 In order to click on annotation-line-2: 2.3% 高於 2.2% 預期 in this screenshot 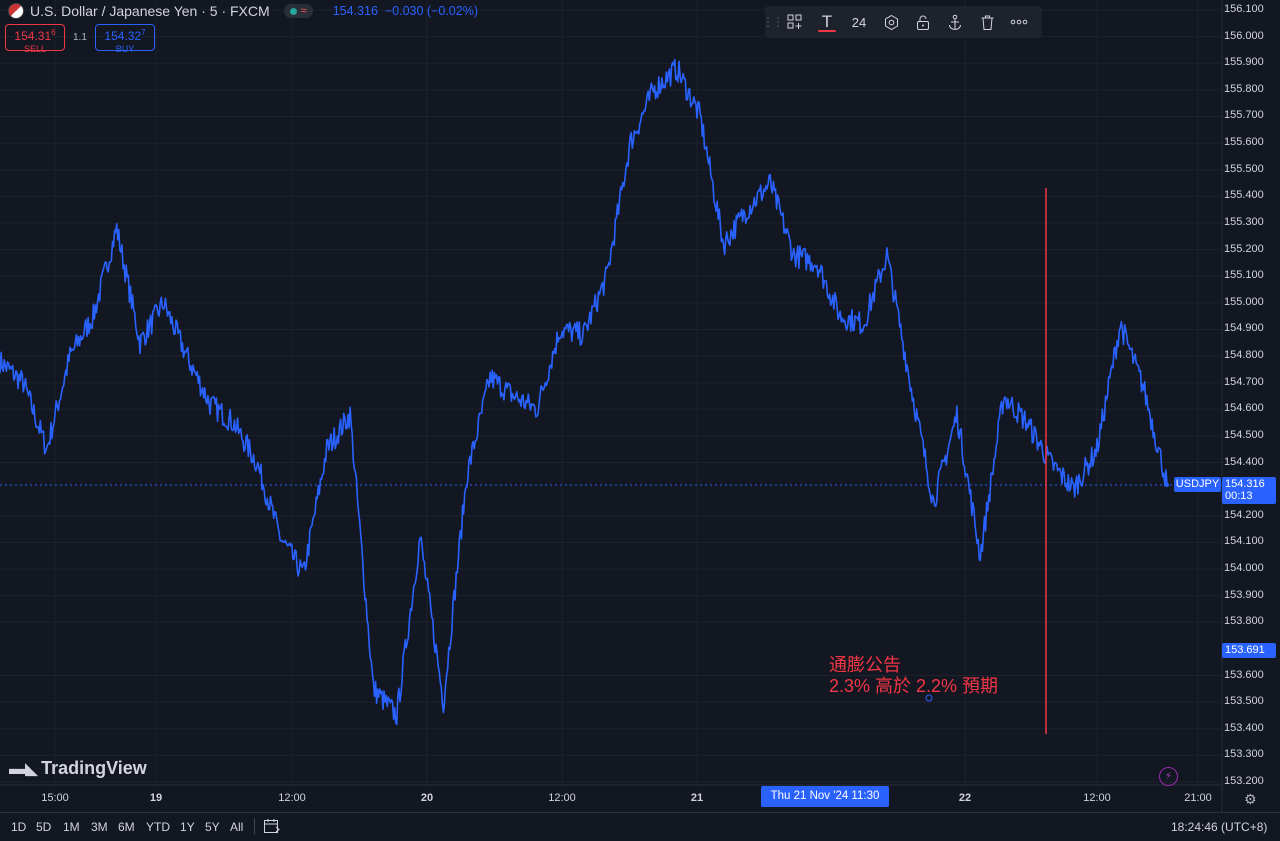, I will do `click(914, 686)`.